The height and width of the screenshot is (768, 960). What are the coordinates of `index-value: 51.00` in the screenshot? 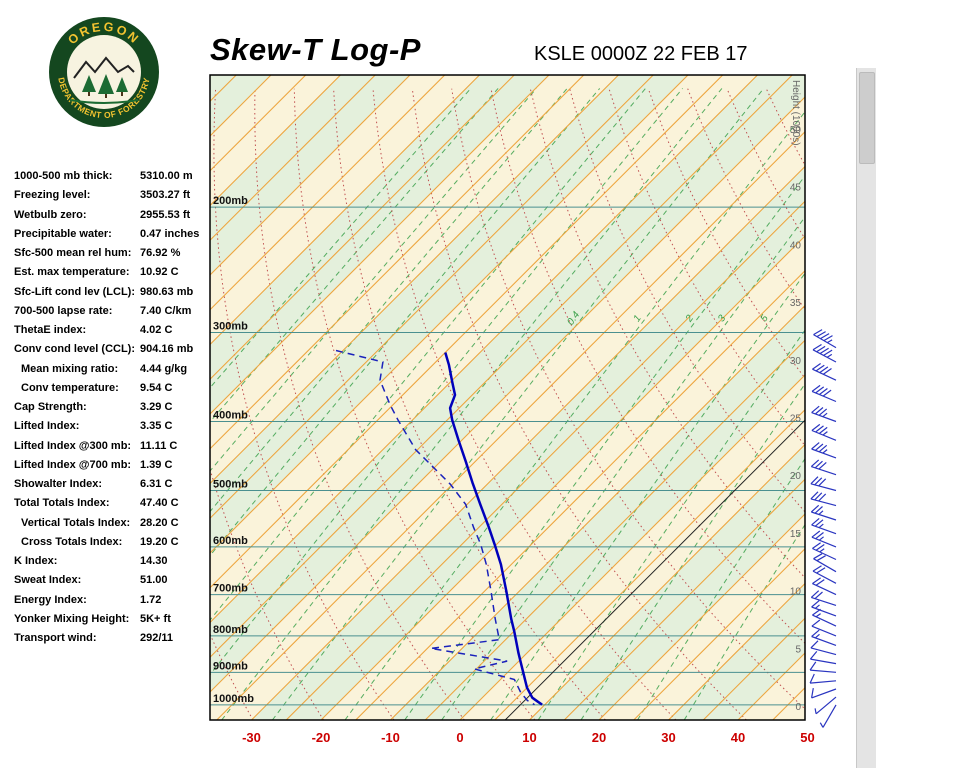 It's located at (154, 580).